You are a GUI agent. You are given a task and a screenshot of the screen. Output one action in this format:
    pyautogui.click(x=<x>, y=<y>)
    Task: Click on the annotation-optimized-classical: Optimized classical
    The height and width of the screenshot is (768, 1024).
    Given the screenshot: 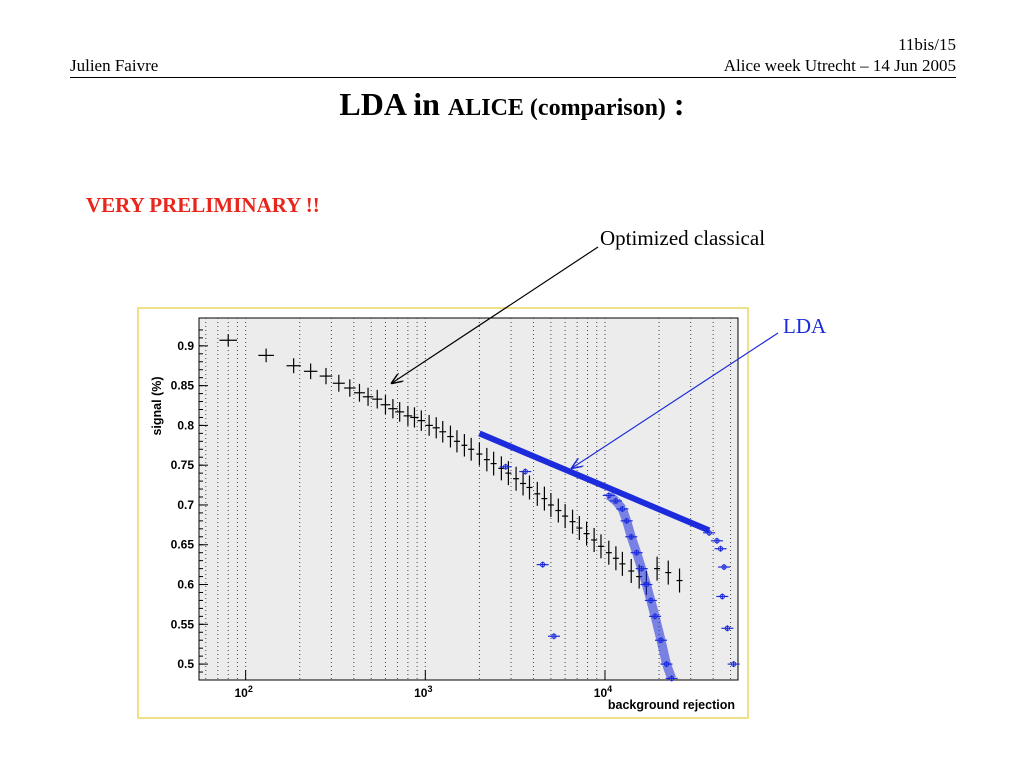 What is the action you would take?
    pyautogui.click(x=683, y=238)
    